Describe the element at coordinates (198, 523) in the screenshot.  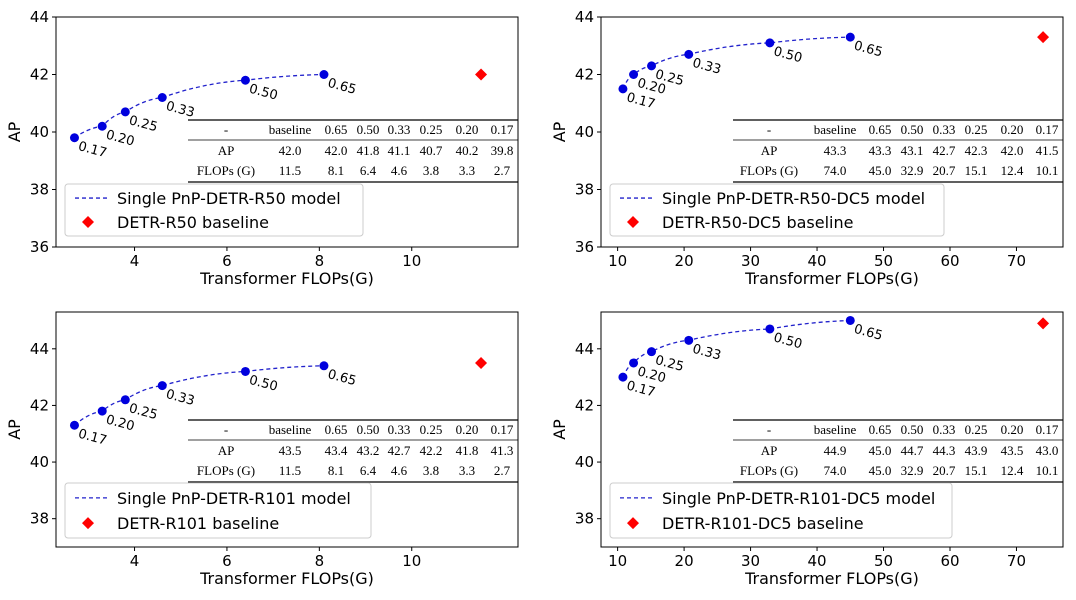
I see `legend-baseline-label: DETR-R101 baseline` at that location.